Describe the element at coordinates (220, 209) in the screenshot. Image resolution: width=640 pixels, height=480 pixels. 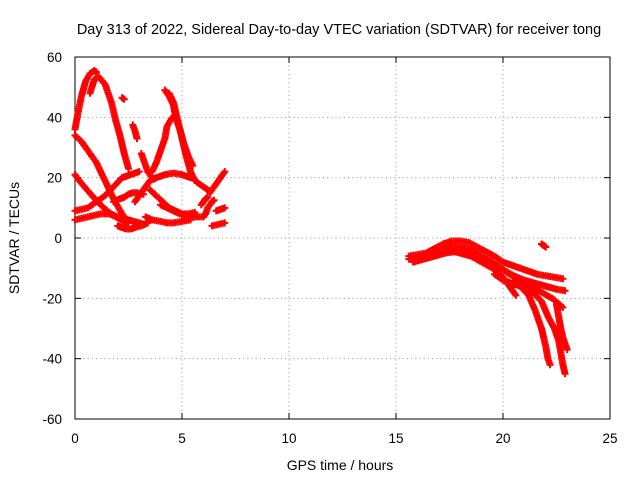
I see `series-arc-w` at that location.